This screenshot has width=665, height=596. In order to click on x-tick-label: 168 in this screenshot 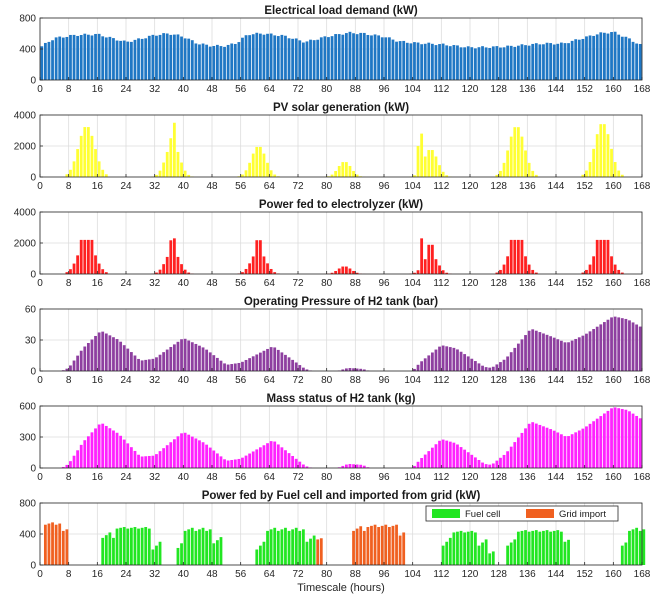, I will do `click(642, 477)`.